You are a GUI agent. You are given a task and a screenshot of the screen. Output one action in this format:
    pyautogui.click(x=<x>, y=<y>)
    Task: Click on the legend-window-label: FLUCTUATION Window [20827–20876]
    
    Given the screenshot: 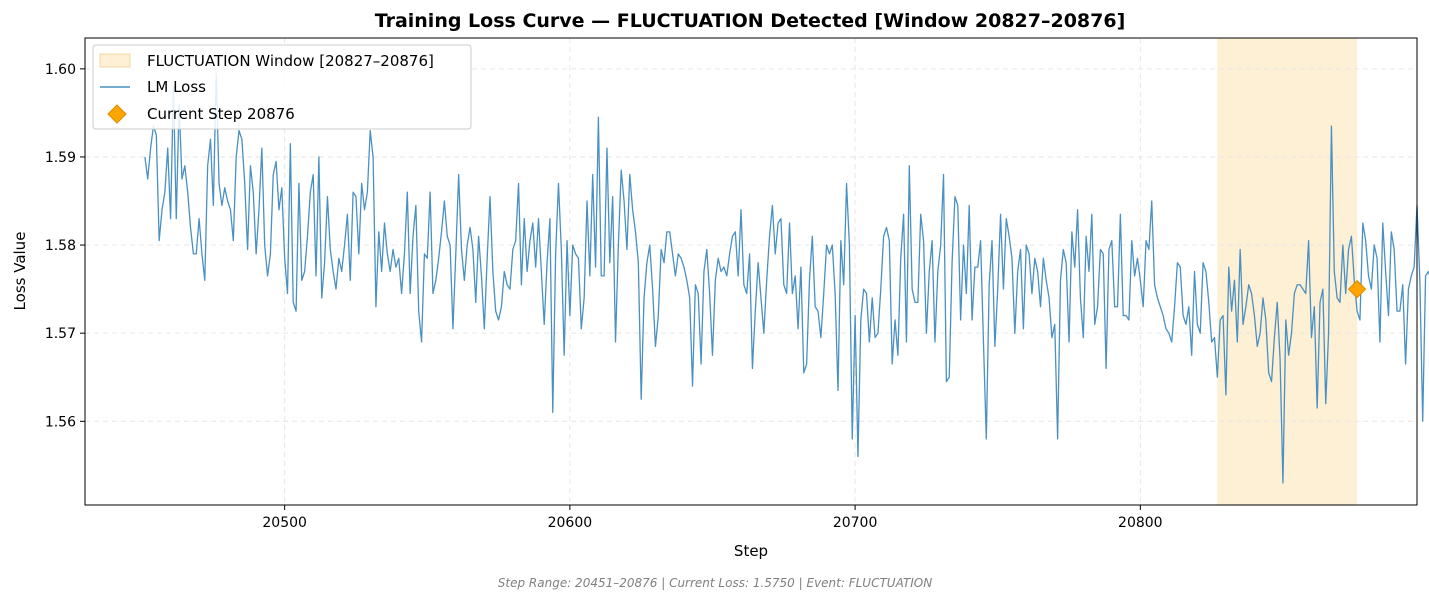 What is the action you would take?
    pyautogui.click(x=290, y=61)
    